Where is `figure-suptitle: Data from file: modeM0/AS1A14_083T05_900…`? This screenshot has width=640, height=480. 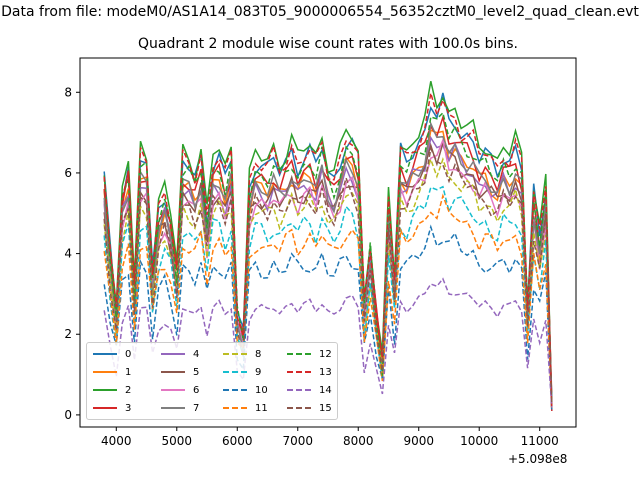 figure-suptitle: Data from file: modeM0/AS1A14_083T05_900… is located at coordinates (320, 12).